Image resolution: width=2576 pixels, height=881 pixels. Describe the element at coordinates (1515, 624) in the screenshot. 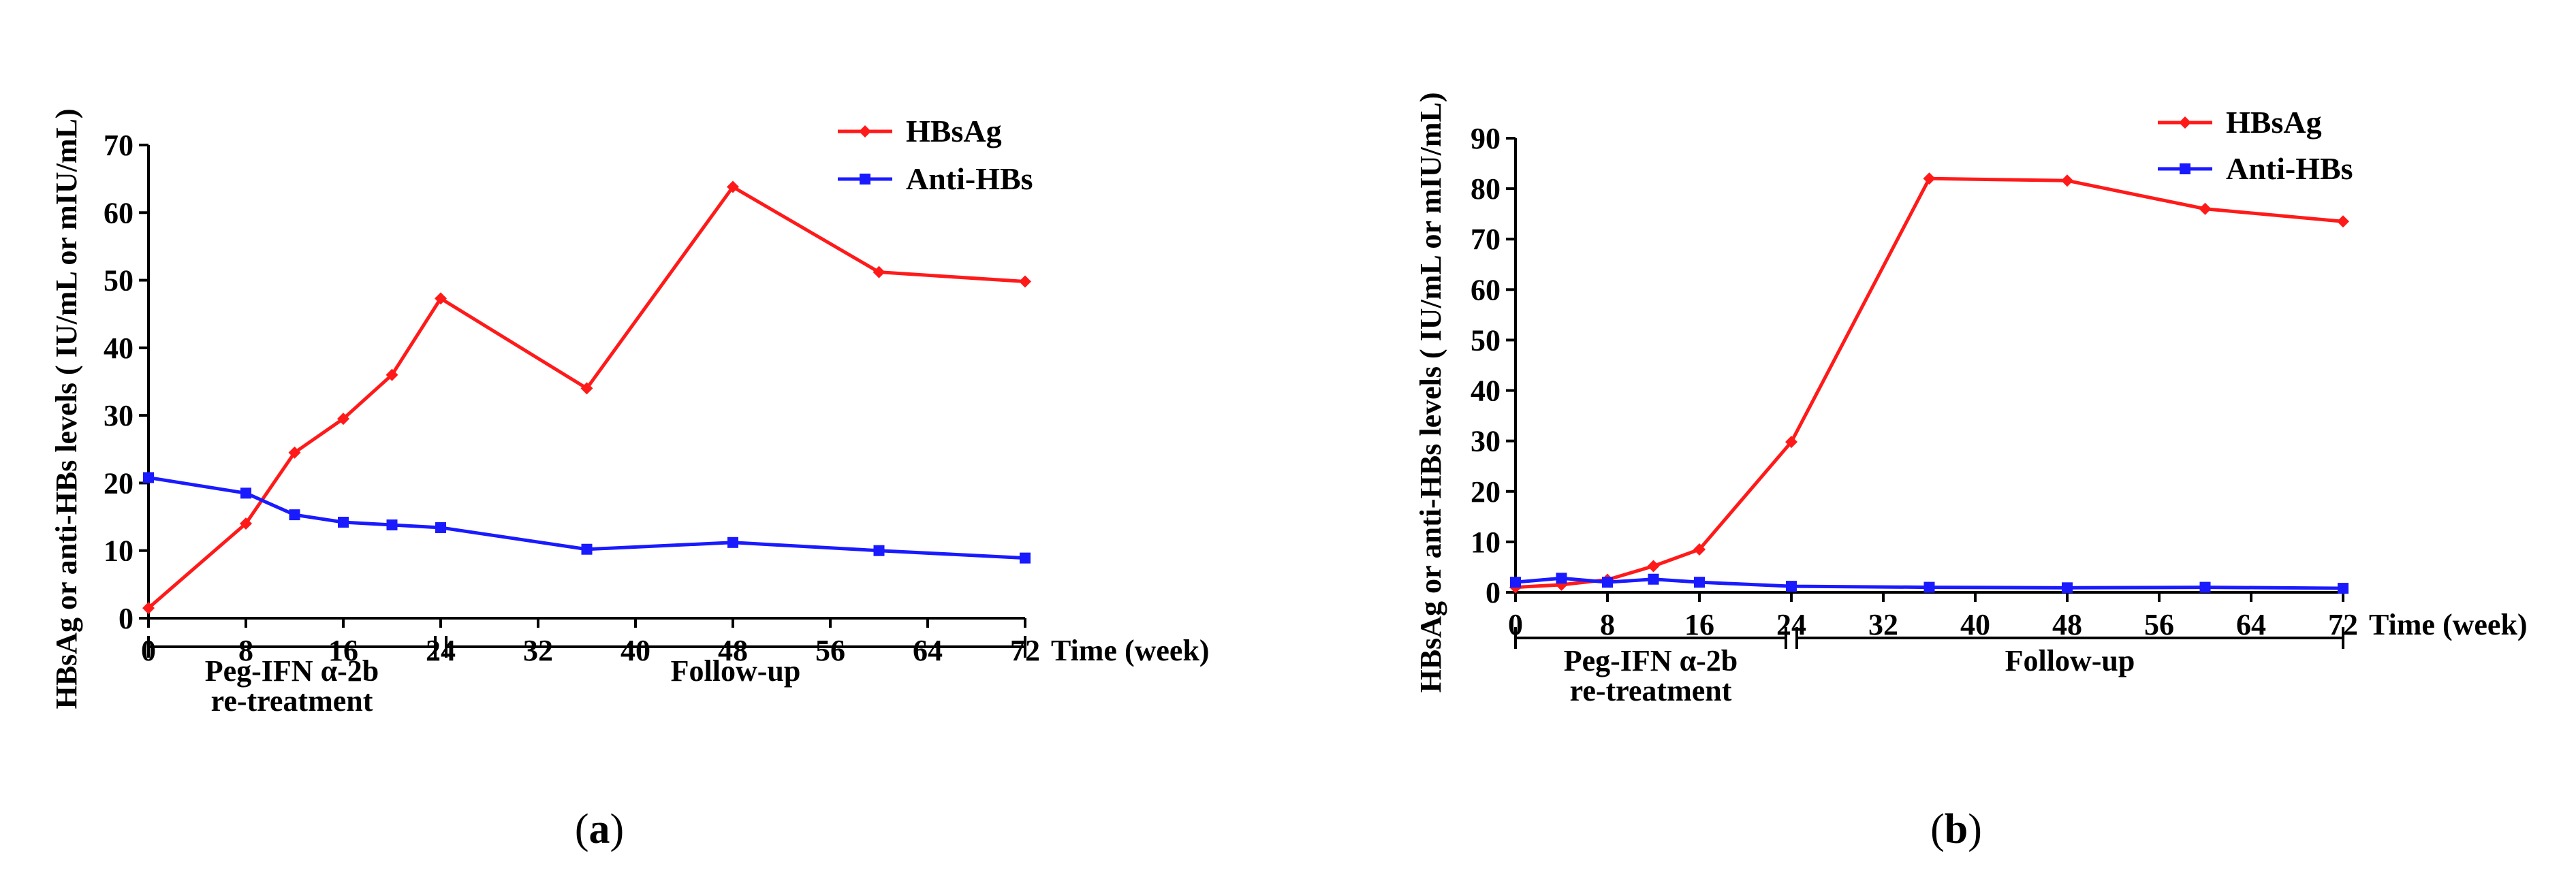

I see `x-tick-label: 0` at that location.